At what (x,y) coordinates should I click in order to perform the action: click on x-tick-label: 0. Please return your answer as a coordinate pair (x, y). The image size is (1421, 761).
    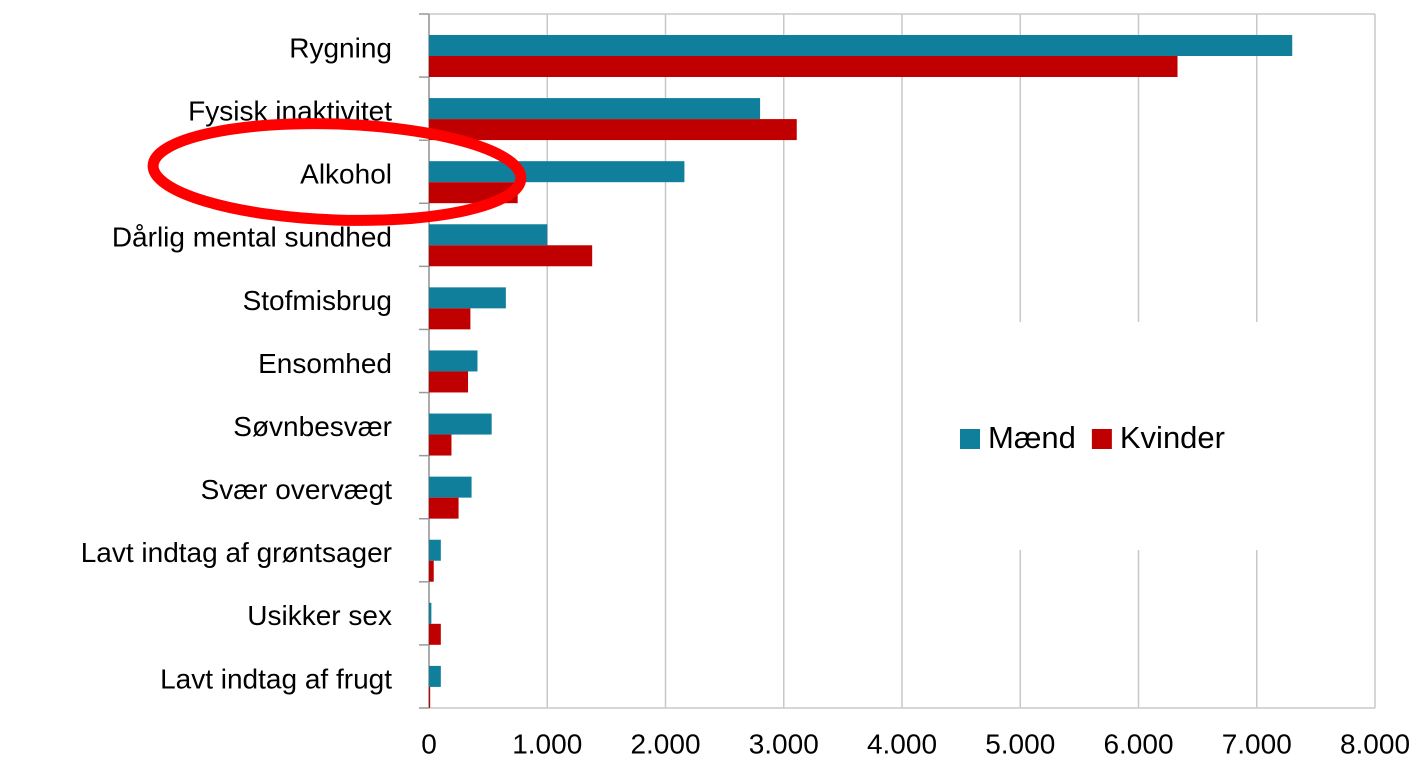
    Looking at the image, I should click on (429, 743).